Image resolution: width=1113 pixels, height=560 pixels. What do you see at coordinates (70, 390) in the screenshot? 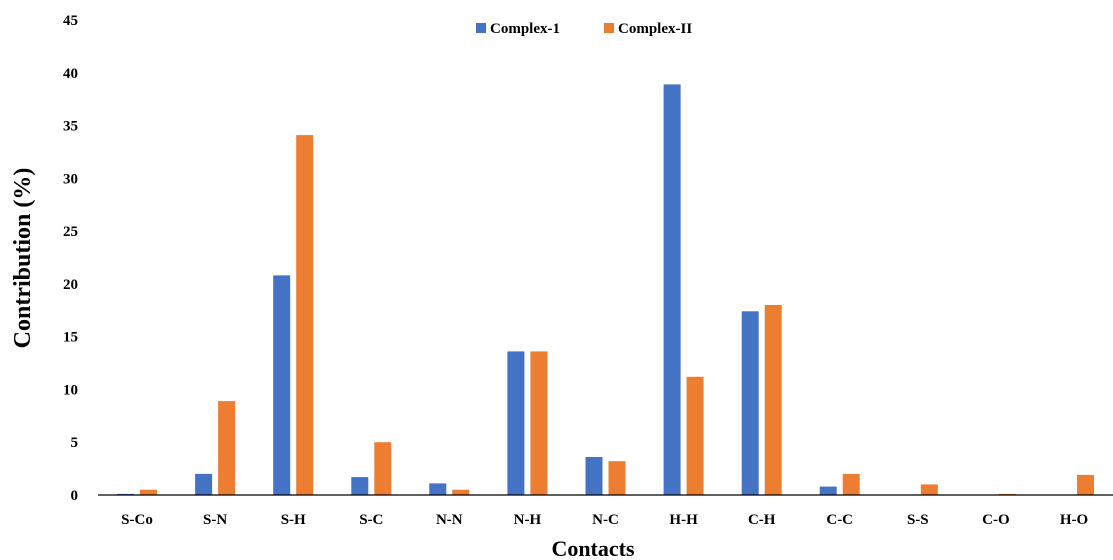
I see `y-tick-label: 10` at bounding box center [70, 390].